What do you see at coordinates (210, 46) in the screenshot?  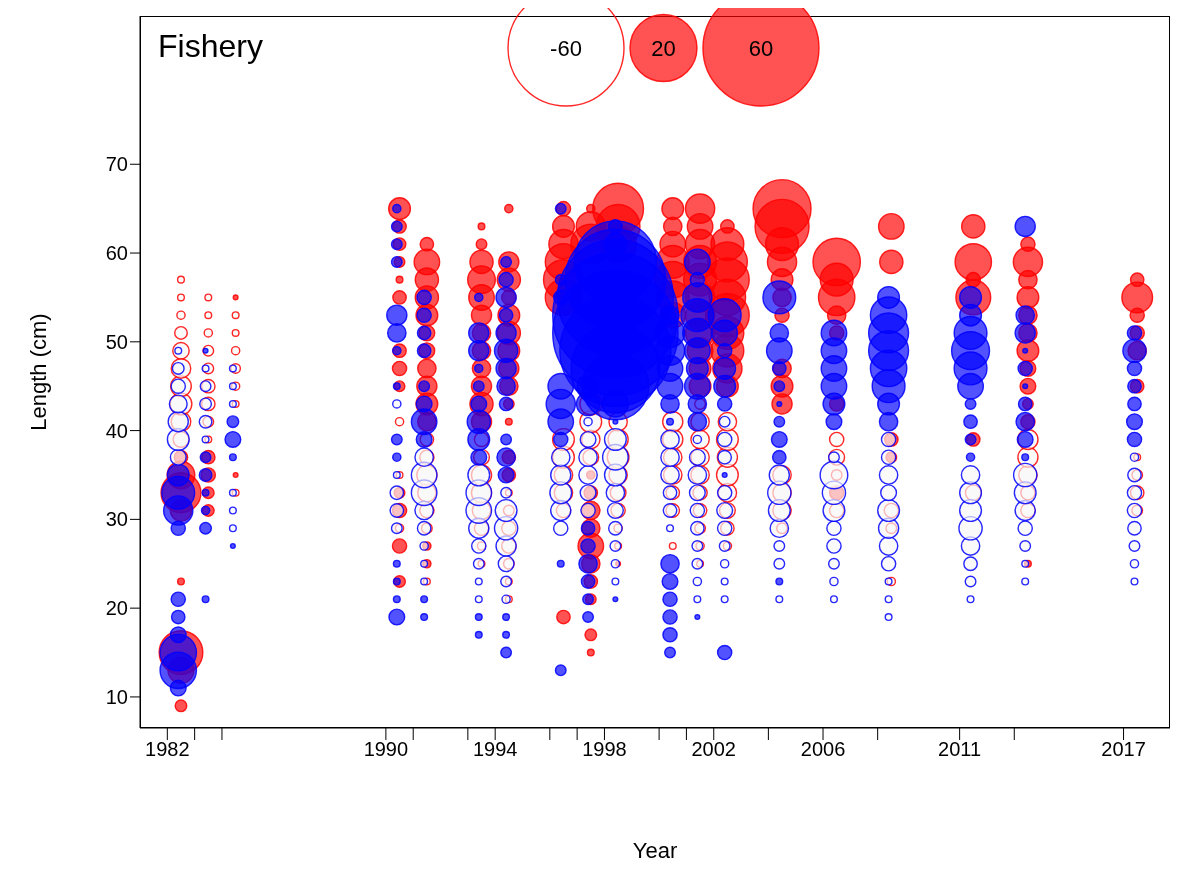 I see `chart-title: Fishery` at bounding box center [210, 46].